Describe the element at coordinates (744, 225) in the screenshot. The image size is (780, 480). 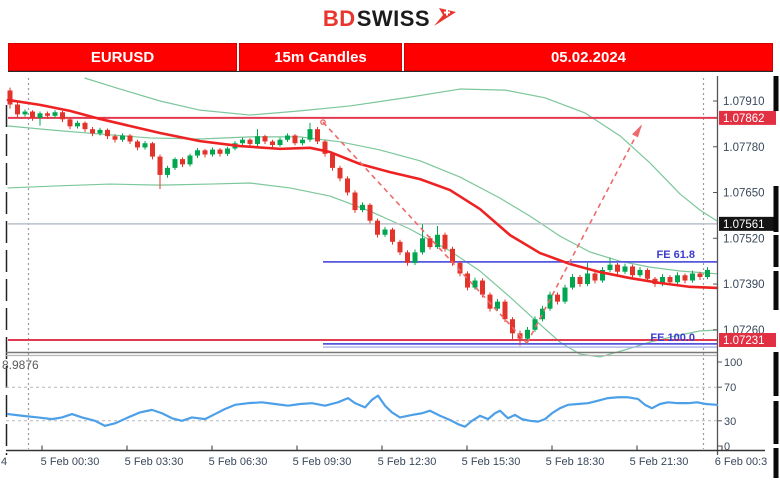
I see `price-marker-label: 1.07561` at that location.